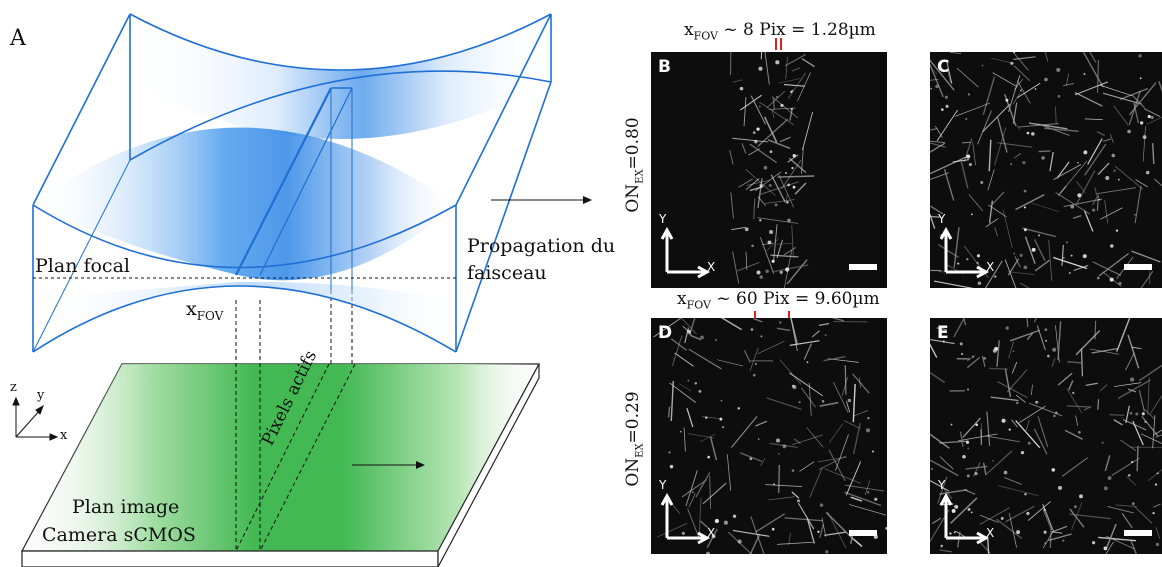  Describe the element at coordinates (633, 198) in the screenshot. I see `row1-prefix: ON` at that location.